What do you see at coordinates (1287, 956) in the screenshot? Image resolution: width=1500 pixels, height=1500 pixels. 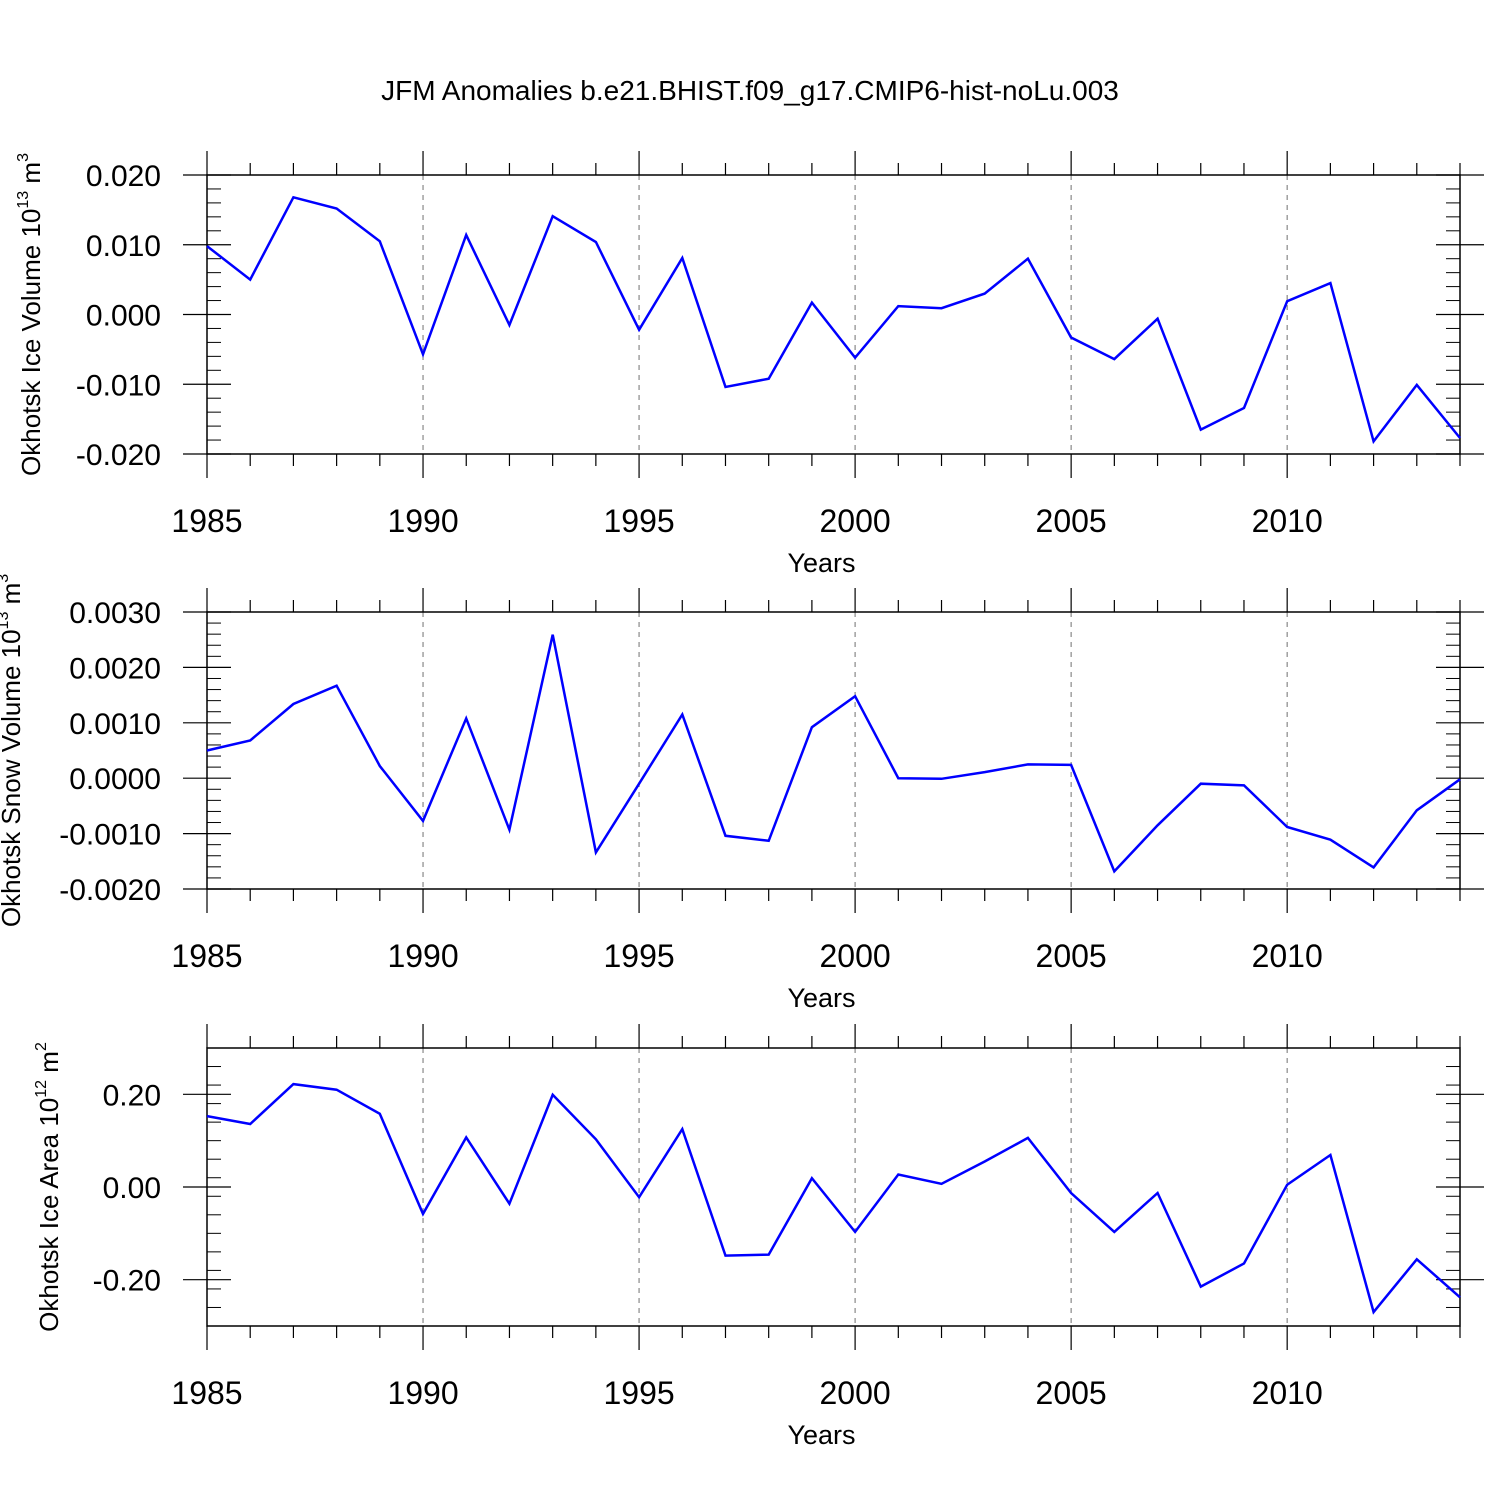 I see `snow-volume-xtick-label: 2010` at bounding box center [1287, 956].